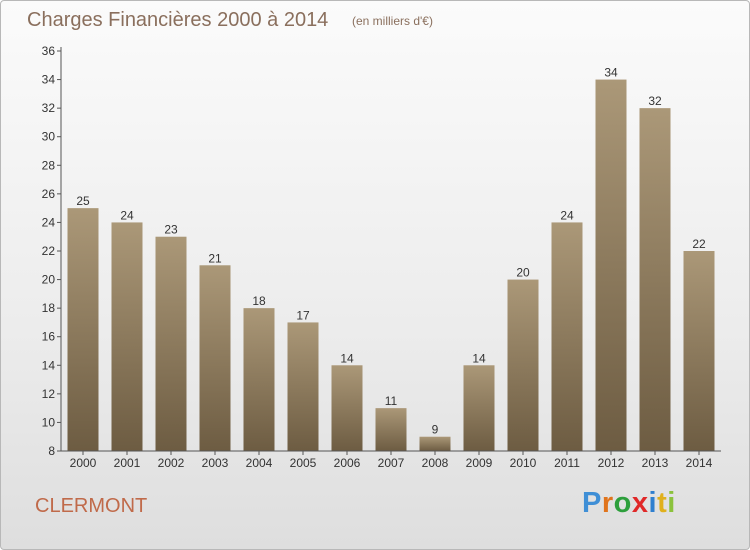  What do you see at coordinates (655, 463) in the screenshot?
I see `x-tick-label: 2013` at bounding box center [655, 463].